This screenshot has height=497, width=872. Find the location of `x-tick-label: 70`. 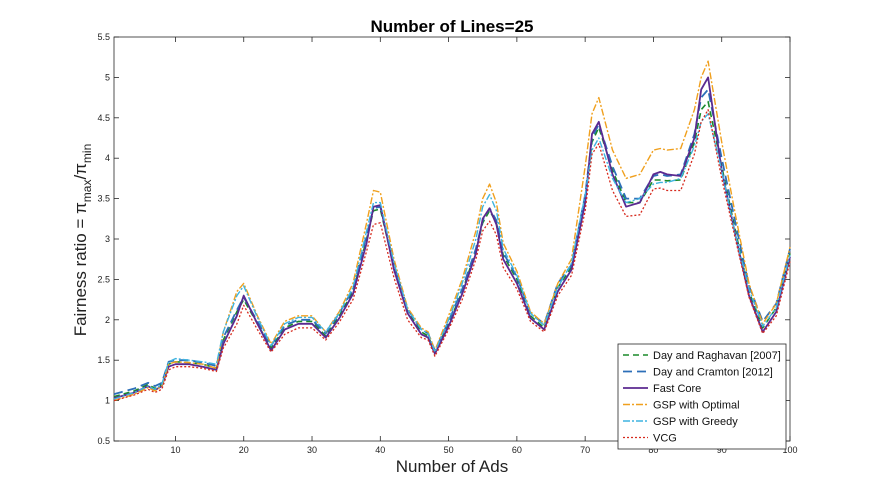

x-tick-label: 70 is located at coordinates (585, 450).